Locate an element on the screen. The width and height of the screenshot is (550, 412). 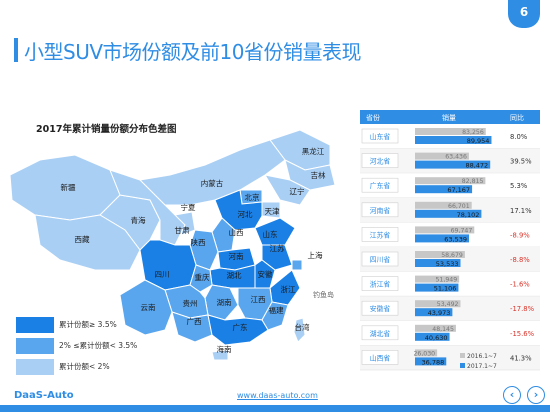
legend-swatch-high is located at coordinates (35, 324).